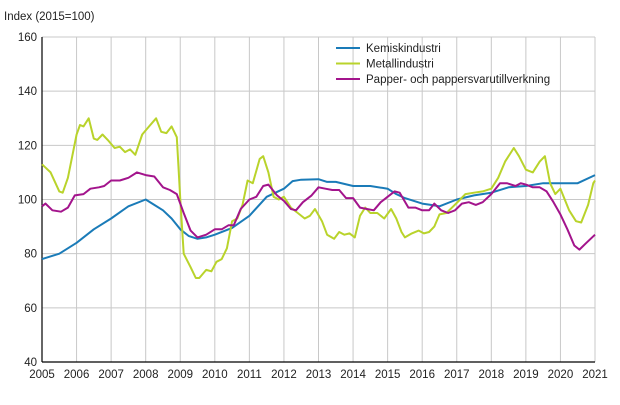 This screenshot has width=620, height=405. Describe the element at coordinates (30, 309) in the screenshot. I see `y-tick-label: 60` at that location.